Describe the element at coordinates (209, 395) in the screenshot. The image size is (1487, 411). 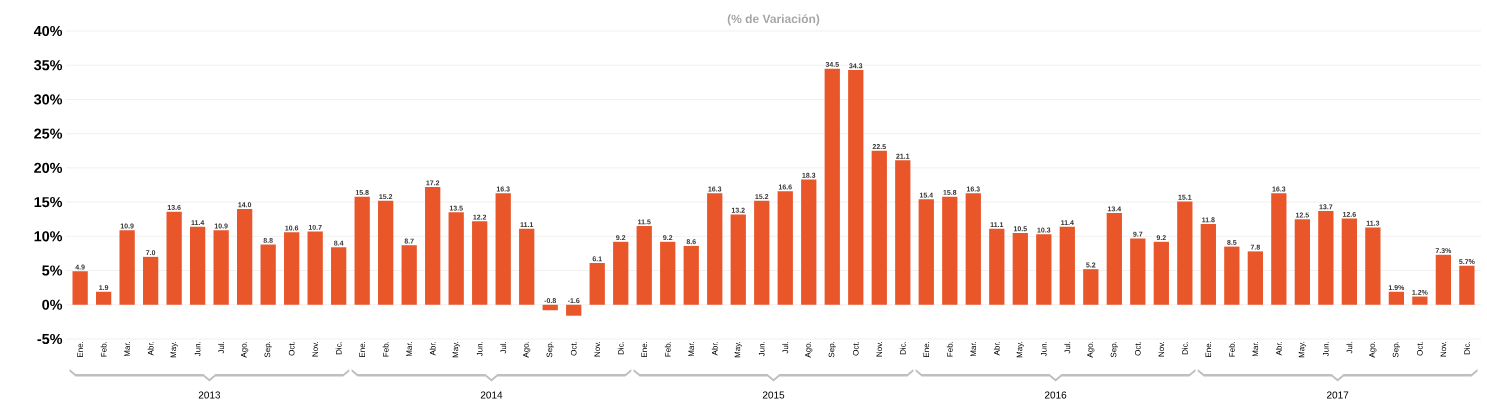
I see `text: 2013` at that location.